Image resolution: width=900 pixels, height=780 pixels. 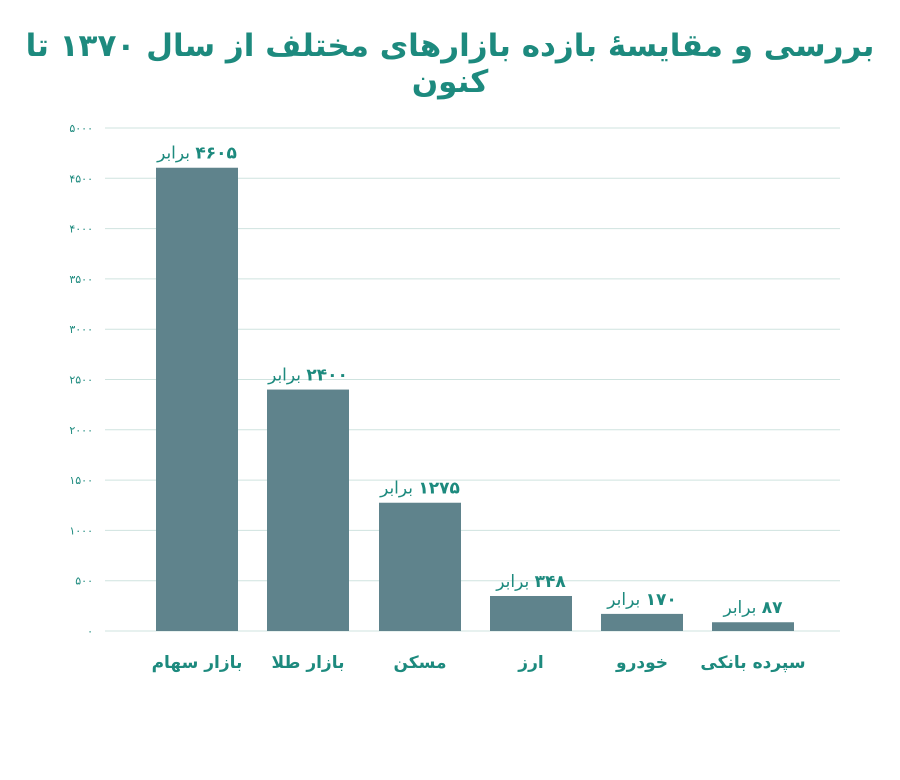 What do you see at coordinates (81, 329) in the screenshot?
I see `y-tick-label: ۳۰۰۰` at bounding box center [81, 329].